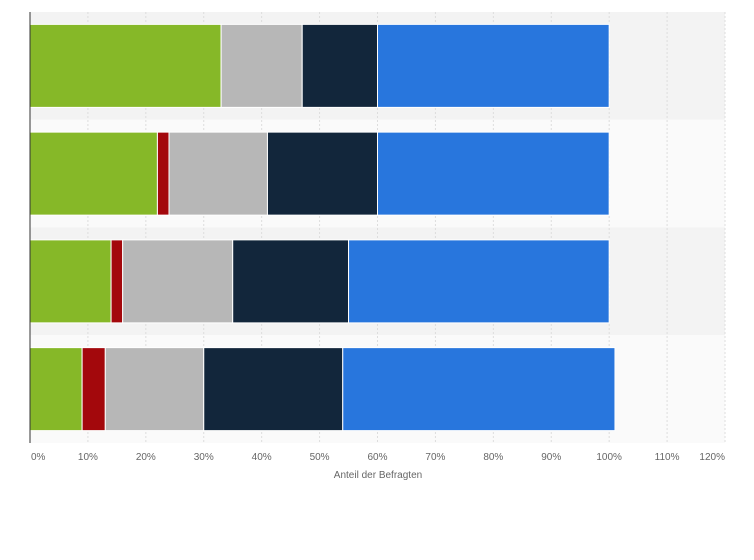 Image resolution: width=754 pixels, height=560 pixels. I want to click on x-tick-label: 70%, so click(435, 457).